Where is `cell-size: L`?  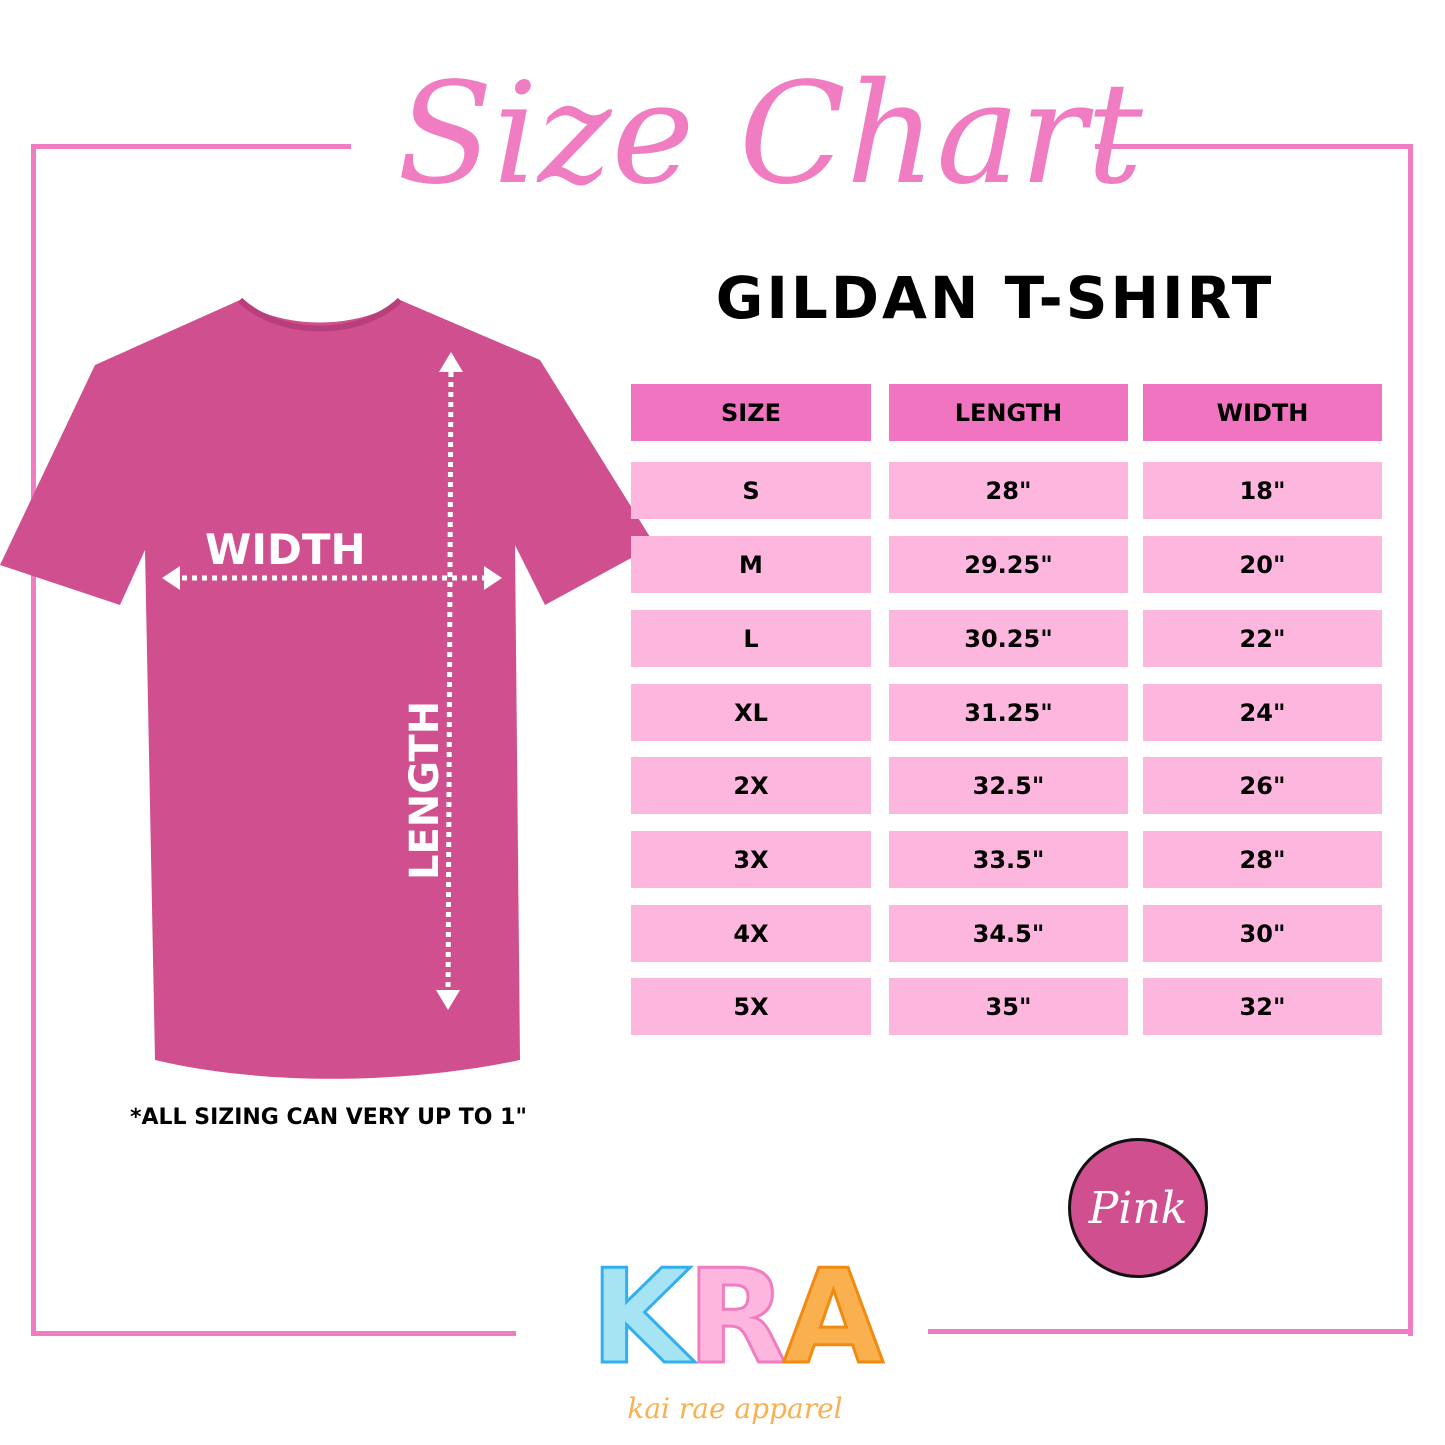
cell-size: L is located at coordinates (751, 638).